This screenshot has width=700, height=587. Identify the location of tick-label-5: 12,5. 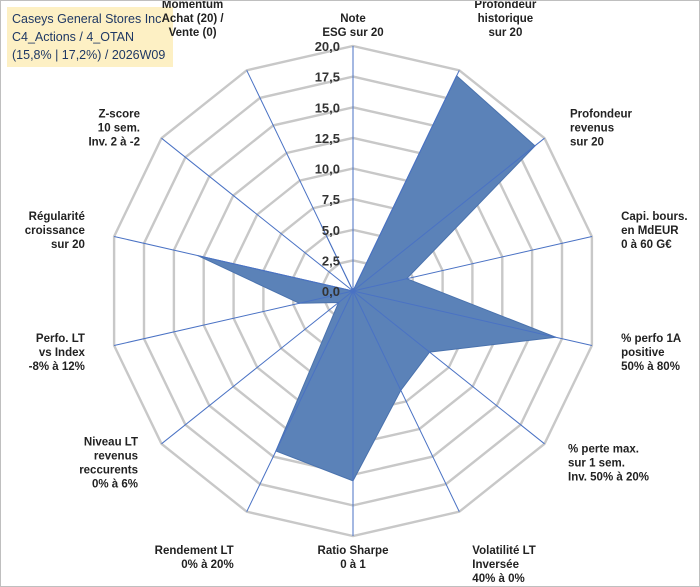
(327, 138).